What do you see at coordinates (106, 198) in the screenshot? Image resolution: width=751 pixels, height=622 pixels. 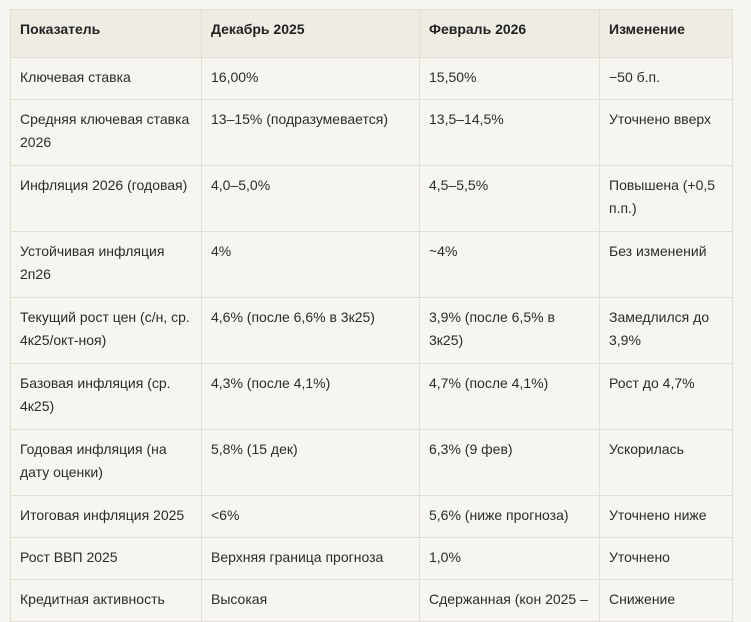 I see `cell-indicator: Инфляция 2026 (годовая)` at bounding box center [106, 198].